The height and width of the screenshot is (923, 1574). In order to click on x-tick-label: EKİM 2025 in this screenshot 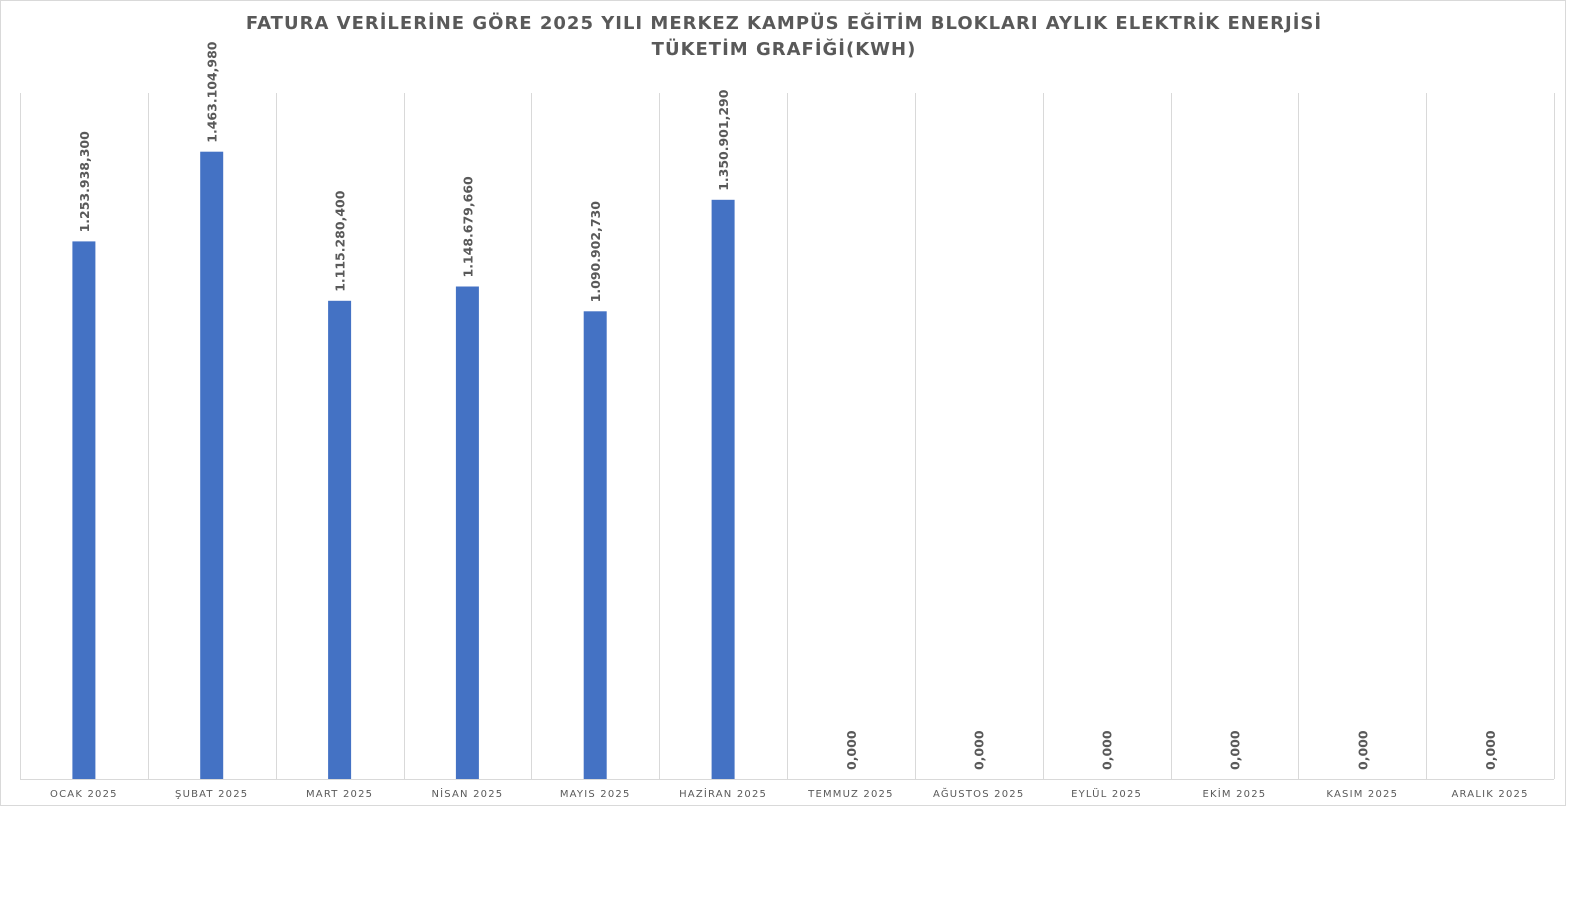, I will do `click(1234, 793)`.